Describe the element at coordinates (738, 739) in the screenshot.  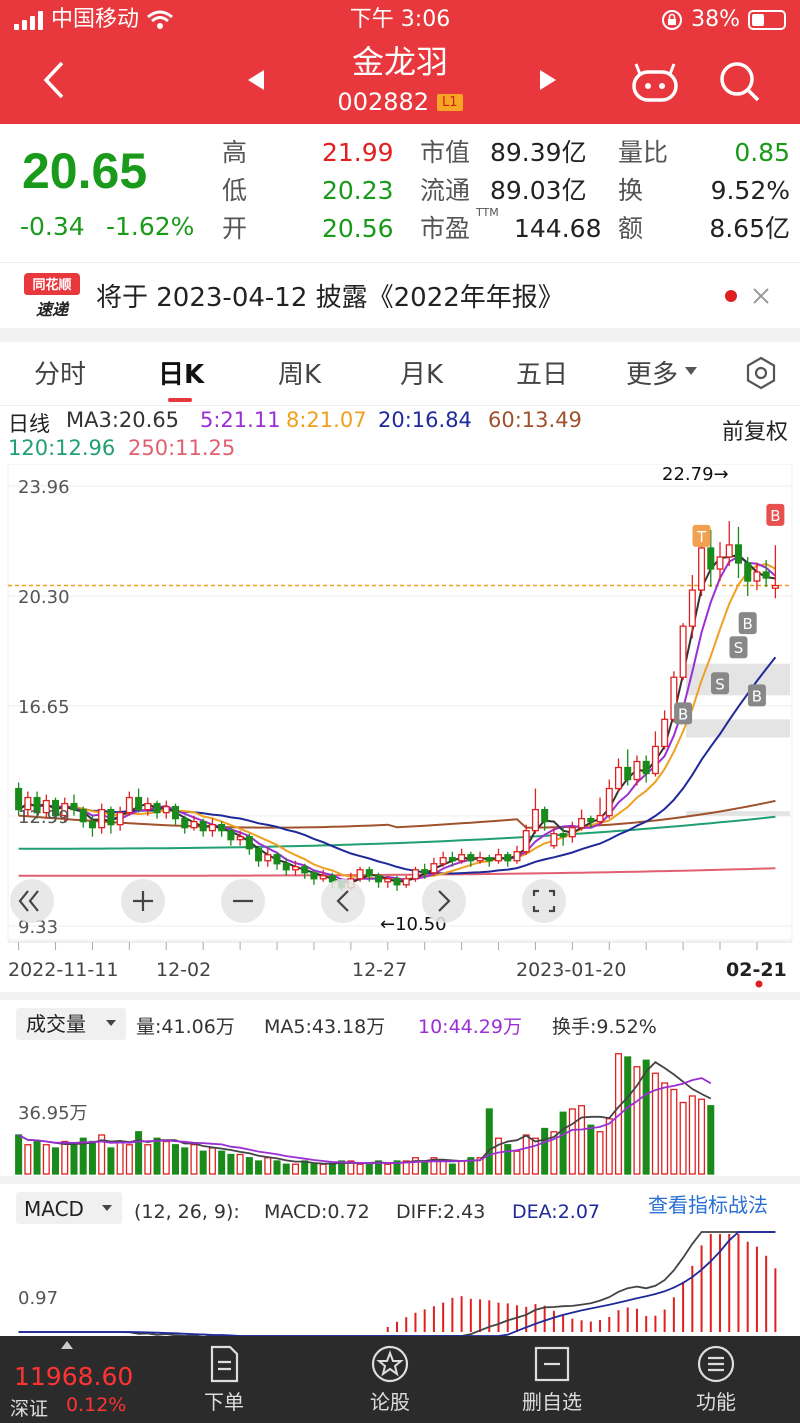
I see `resistance-zones` at that location.